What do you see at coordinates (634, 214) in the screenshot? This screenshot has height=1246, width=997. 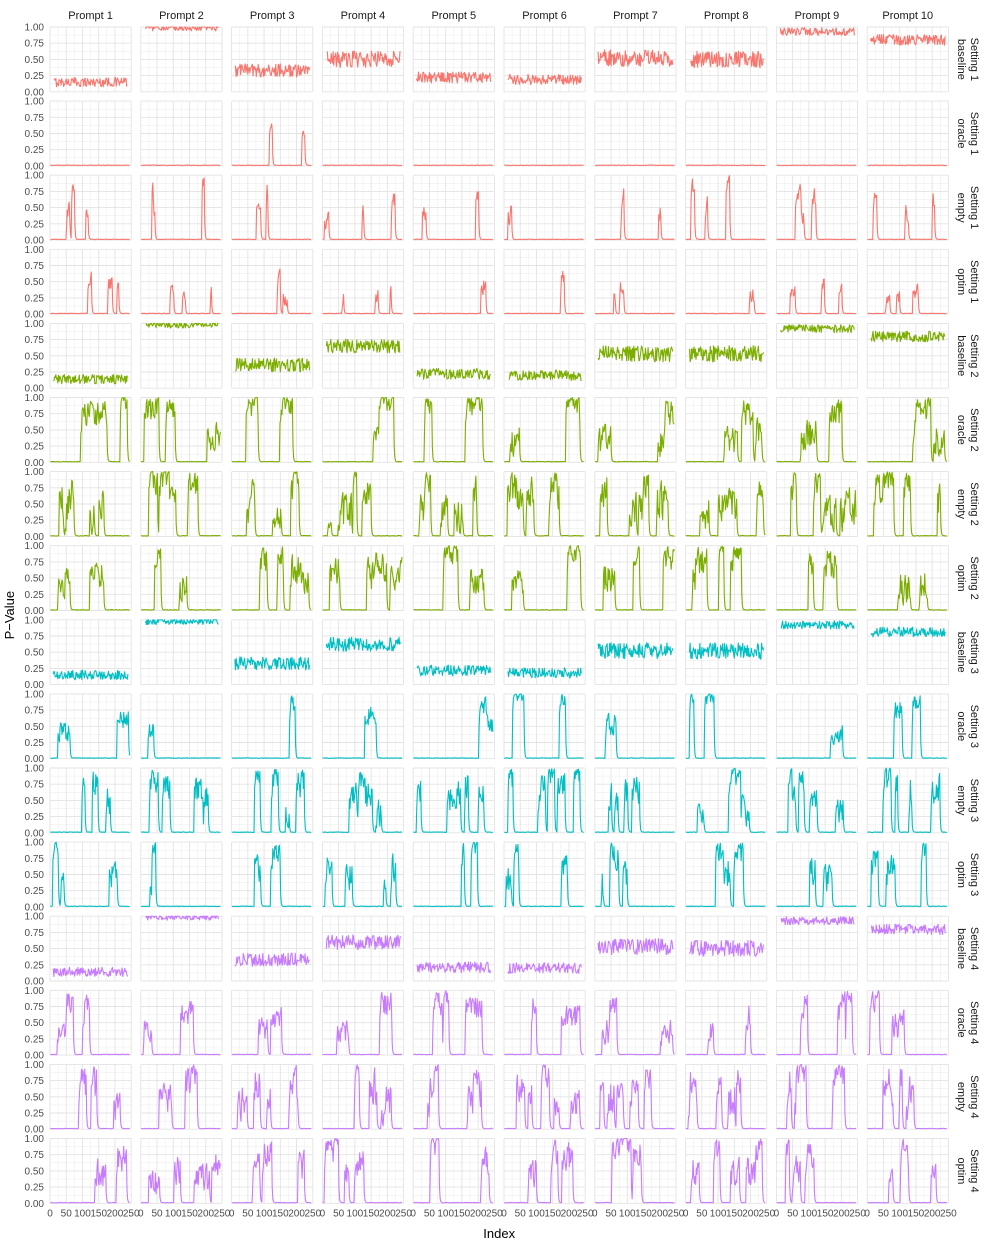 I see `series-line-setting-1-empty-p7` at bounding box center [634, 214].